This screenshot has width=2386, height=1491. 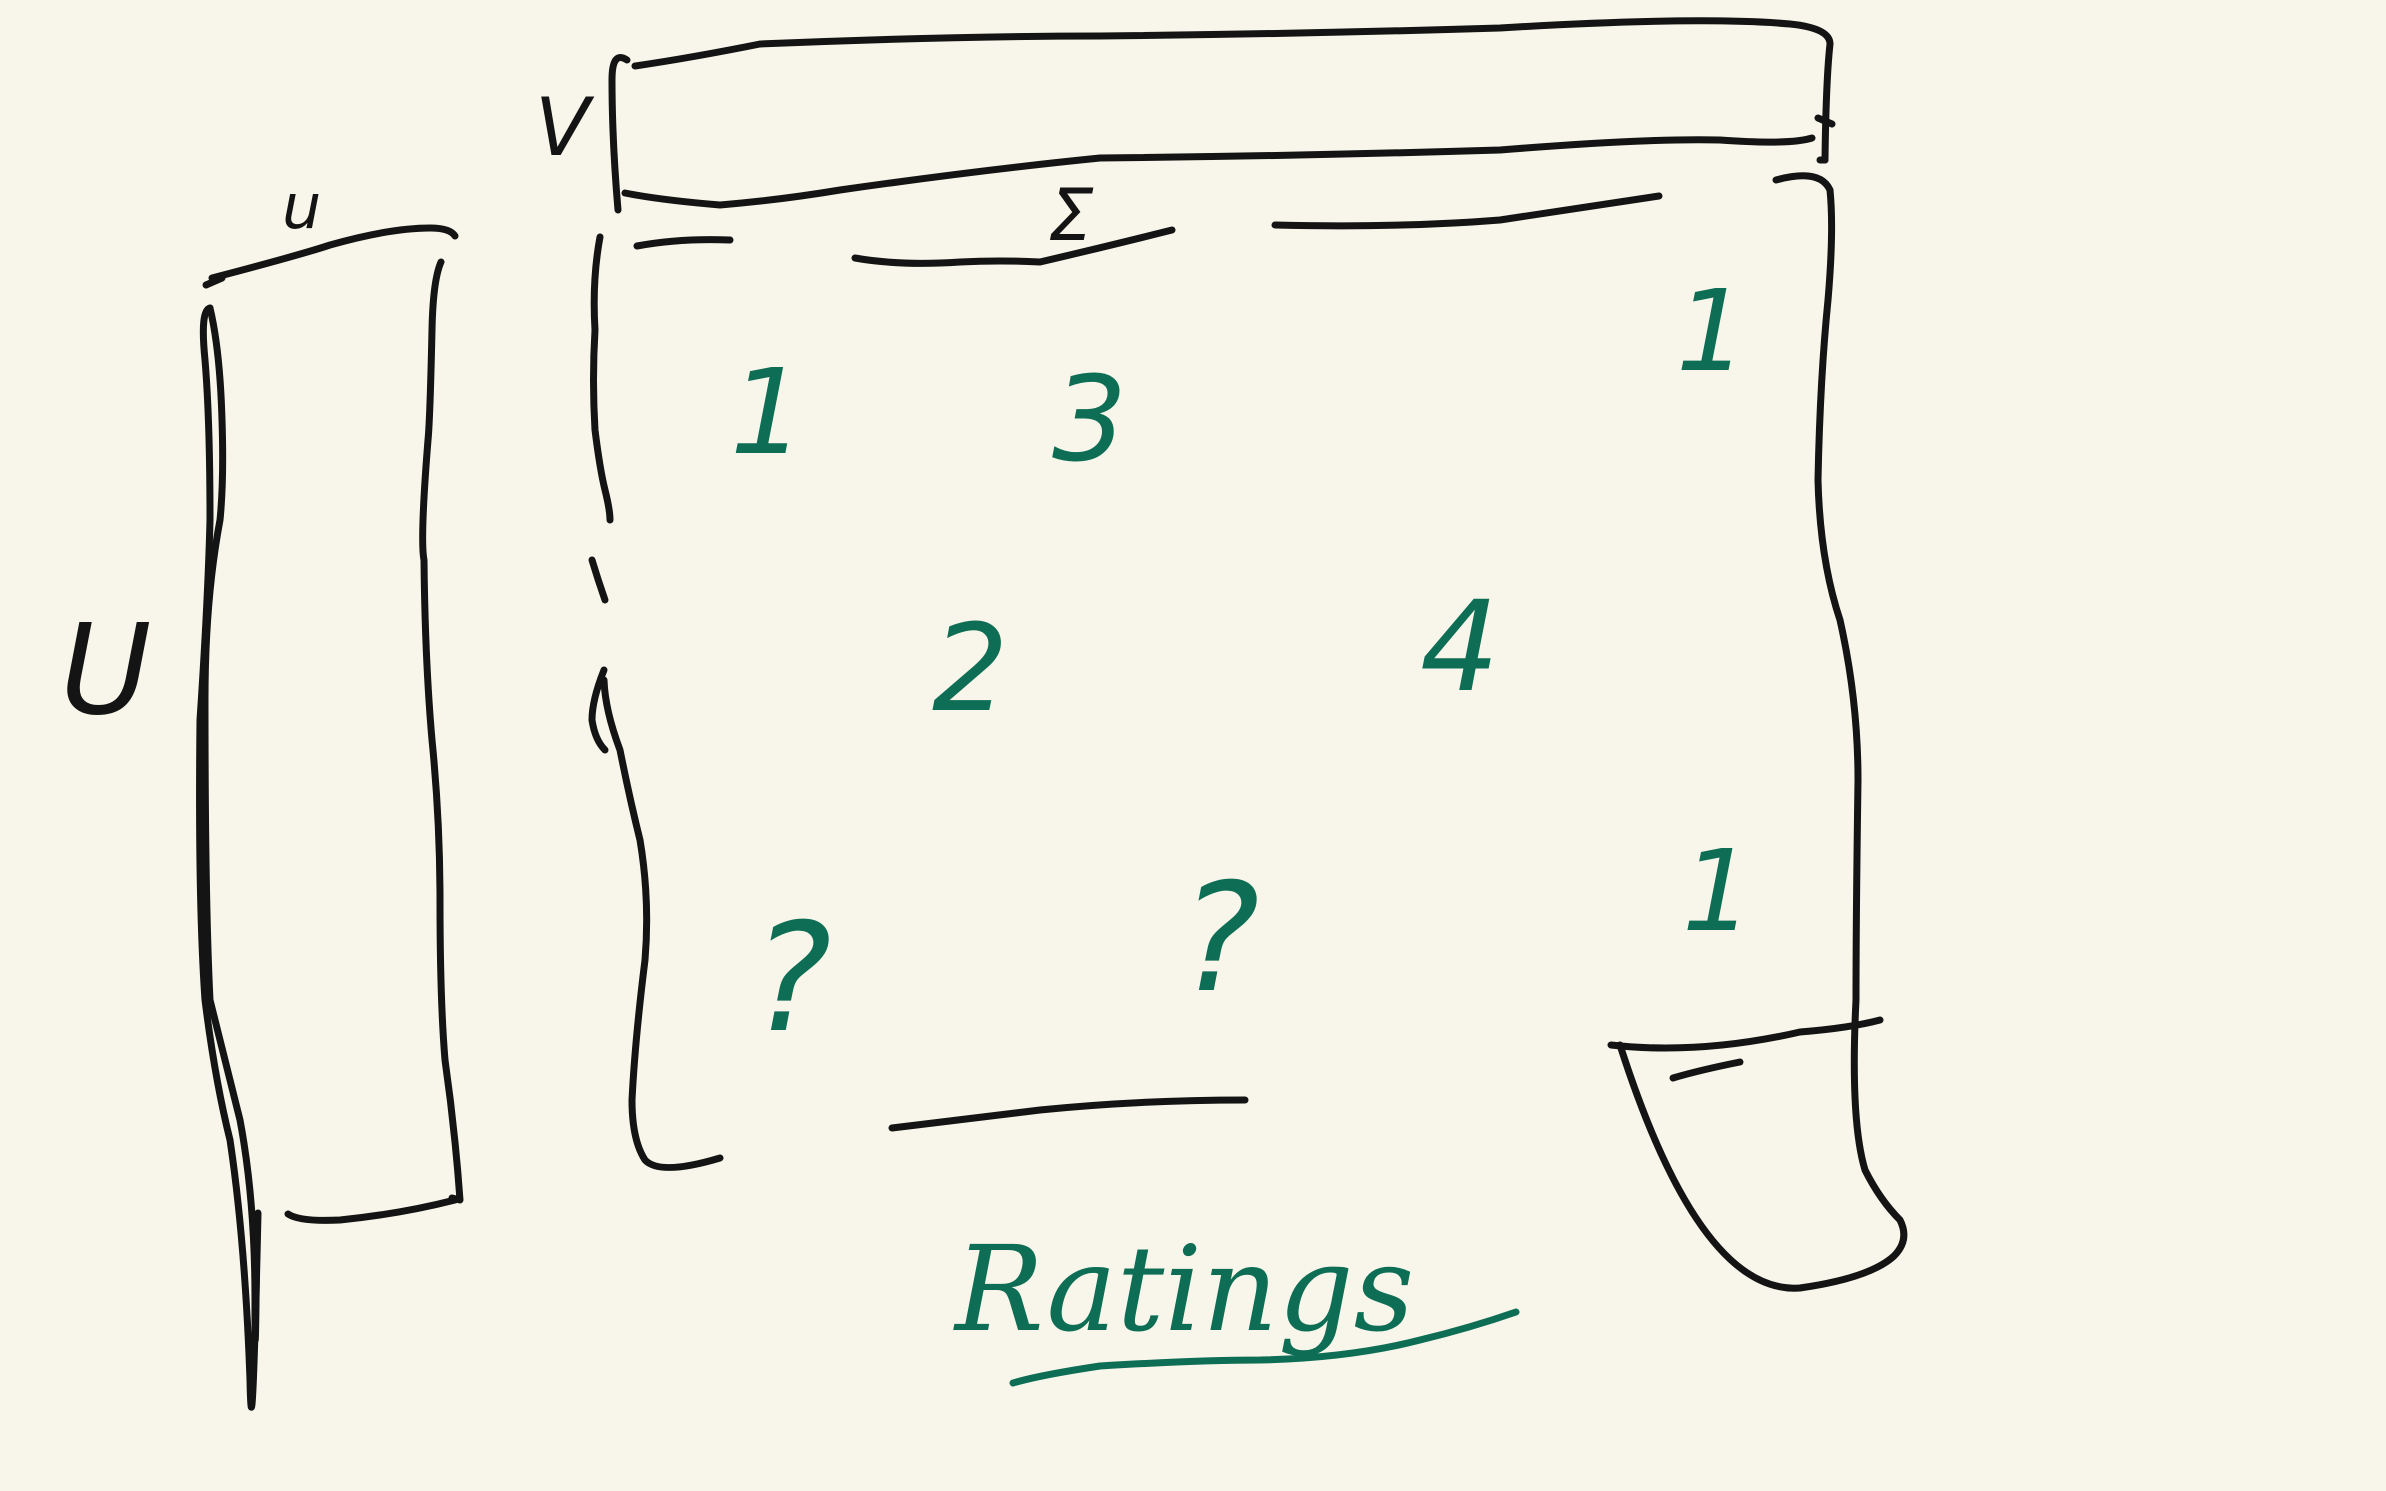 I want to click on rating-entry-r2c2: 2, so click(x=970, y=669).